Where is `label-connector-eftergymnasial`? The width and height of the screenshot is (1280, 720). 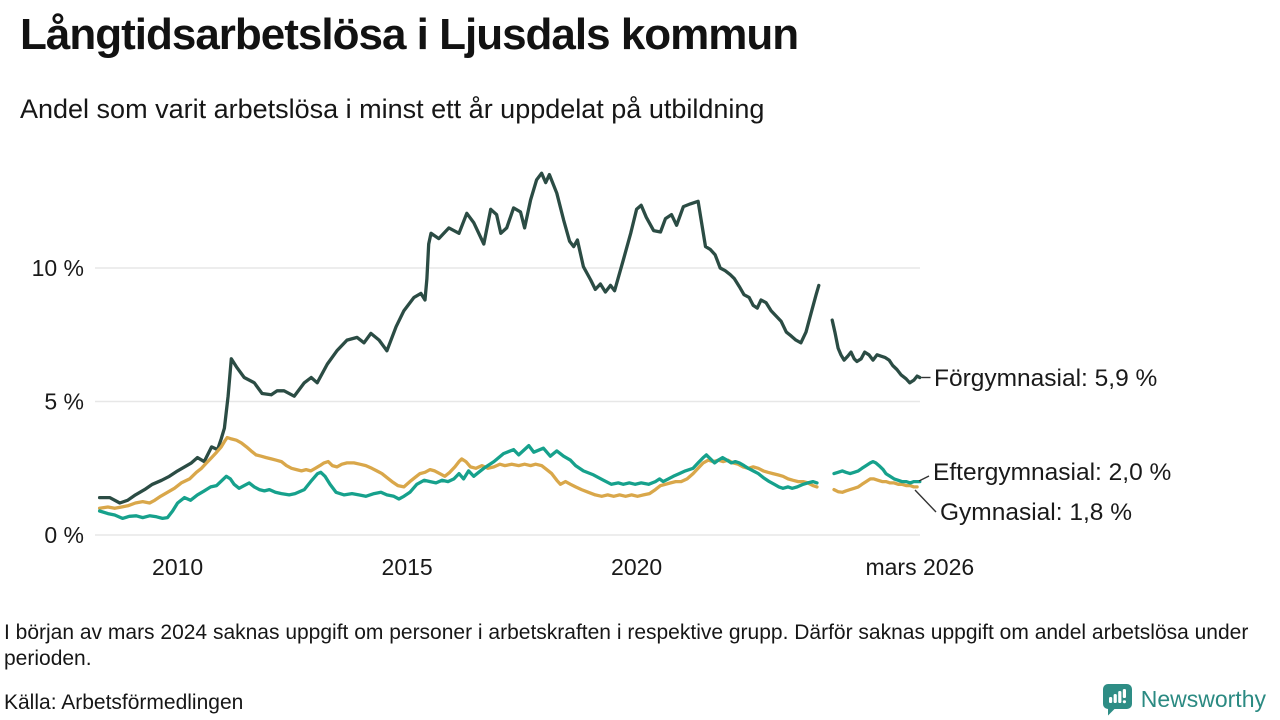 label-connector-eftergymnasial is located at coordinates (924, 478).